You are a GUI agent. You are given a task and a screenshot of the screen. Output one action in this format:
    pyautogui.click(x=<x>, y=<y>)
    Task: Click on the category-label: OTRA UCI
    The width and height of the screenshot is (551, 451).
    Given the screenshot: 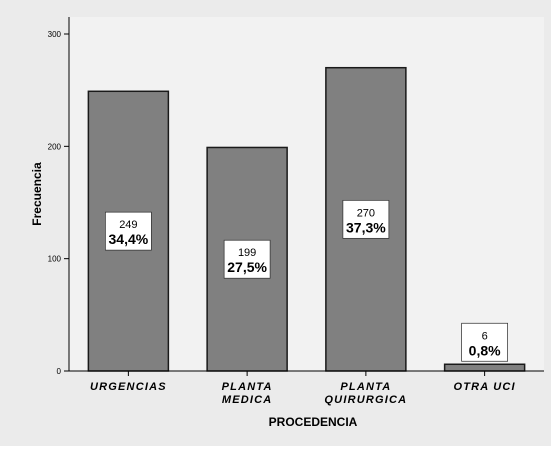 What is the action you would take?
    pyautogui.click(x=484, y=387)
    